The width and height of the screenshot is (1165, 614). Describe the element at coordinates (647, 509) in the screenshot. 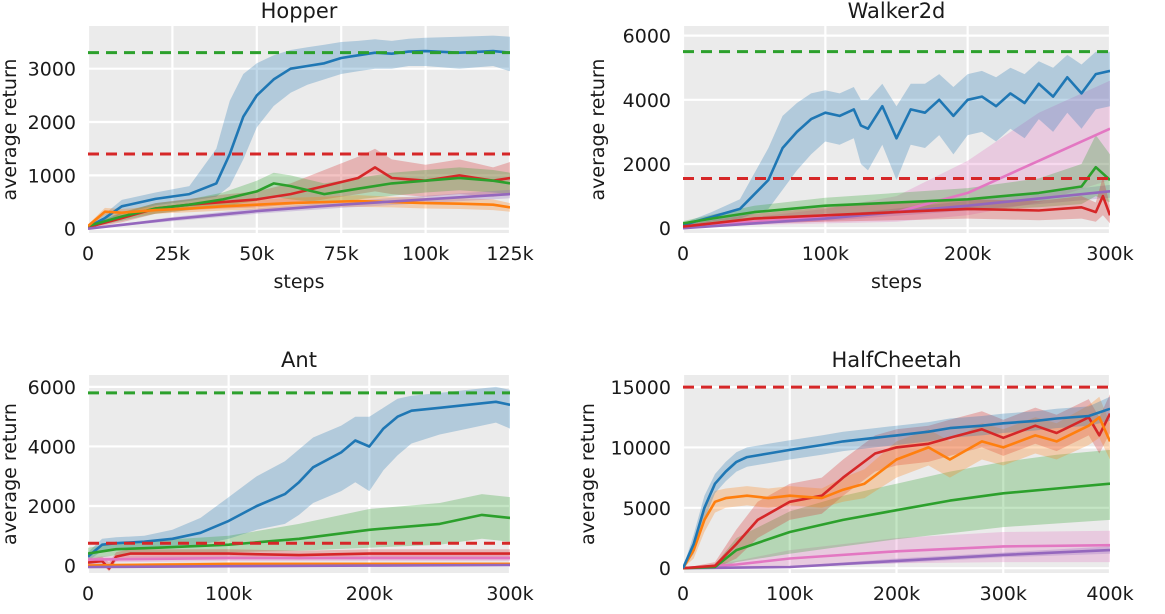

I see `y-tick-label: 5000` at that location.